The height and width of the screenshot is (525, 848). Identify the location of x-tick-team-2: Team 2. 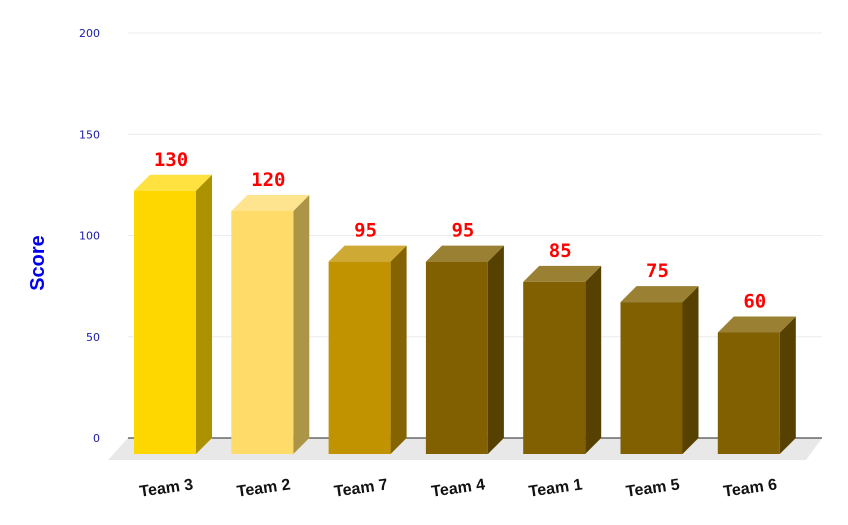
(264, 488).